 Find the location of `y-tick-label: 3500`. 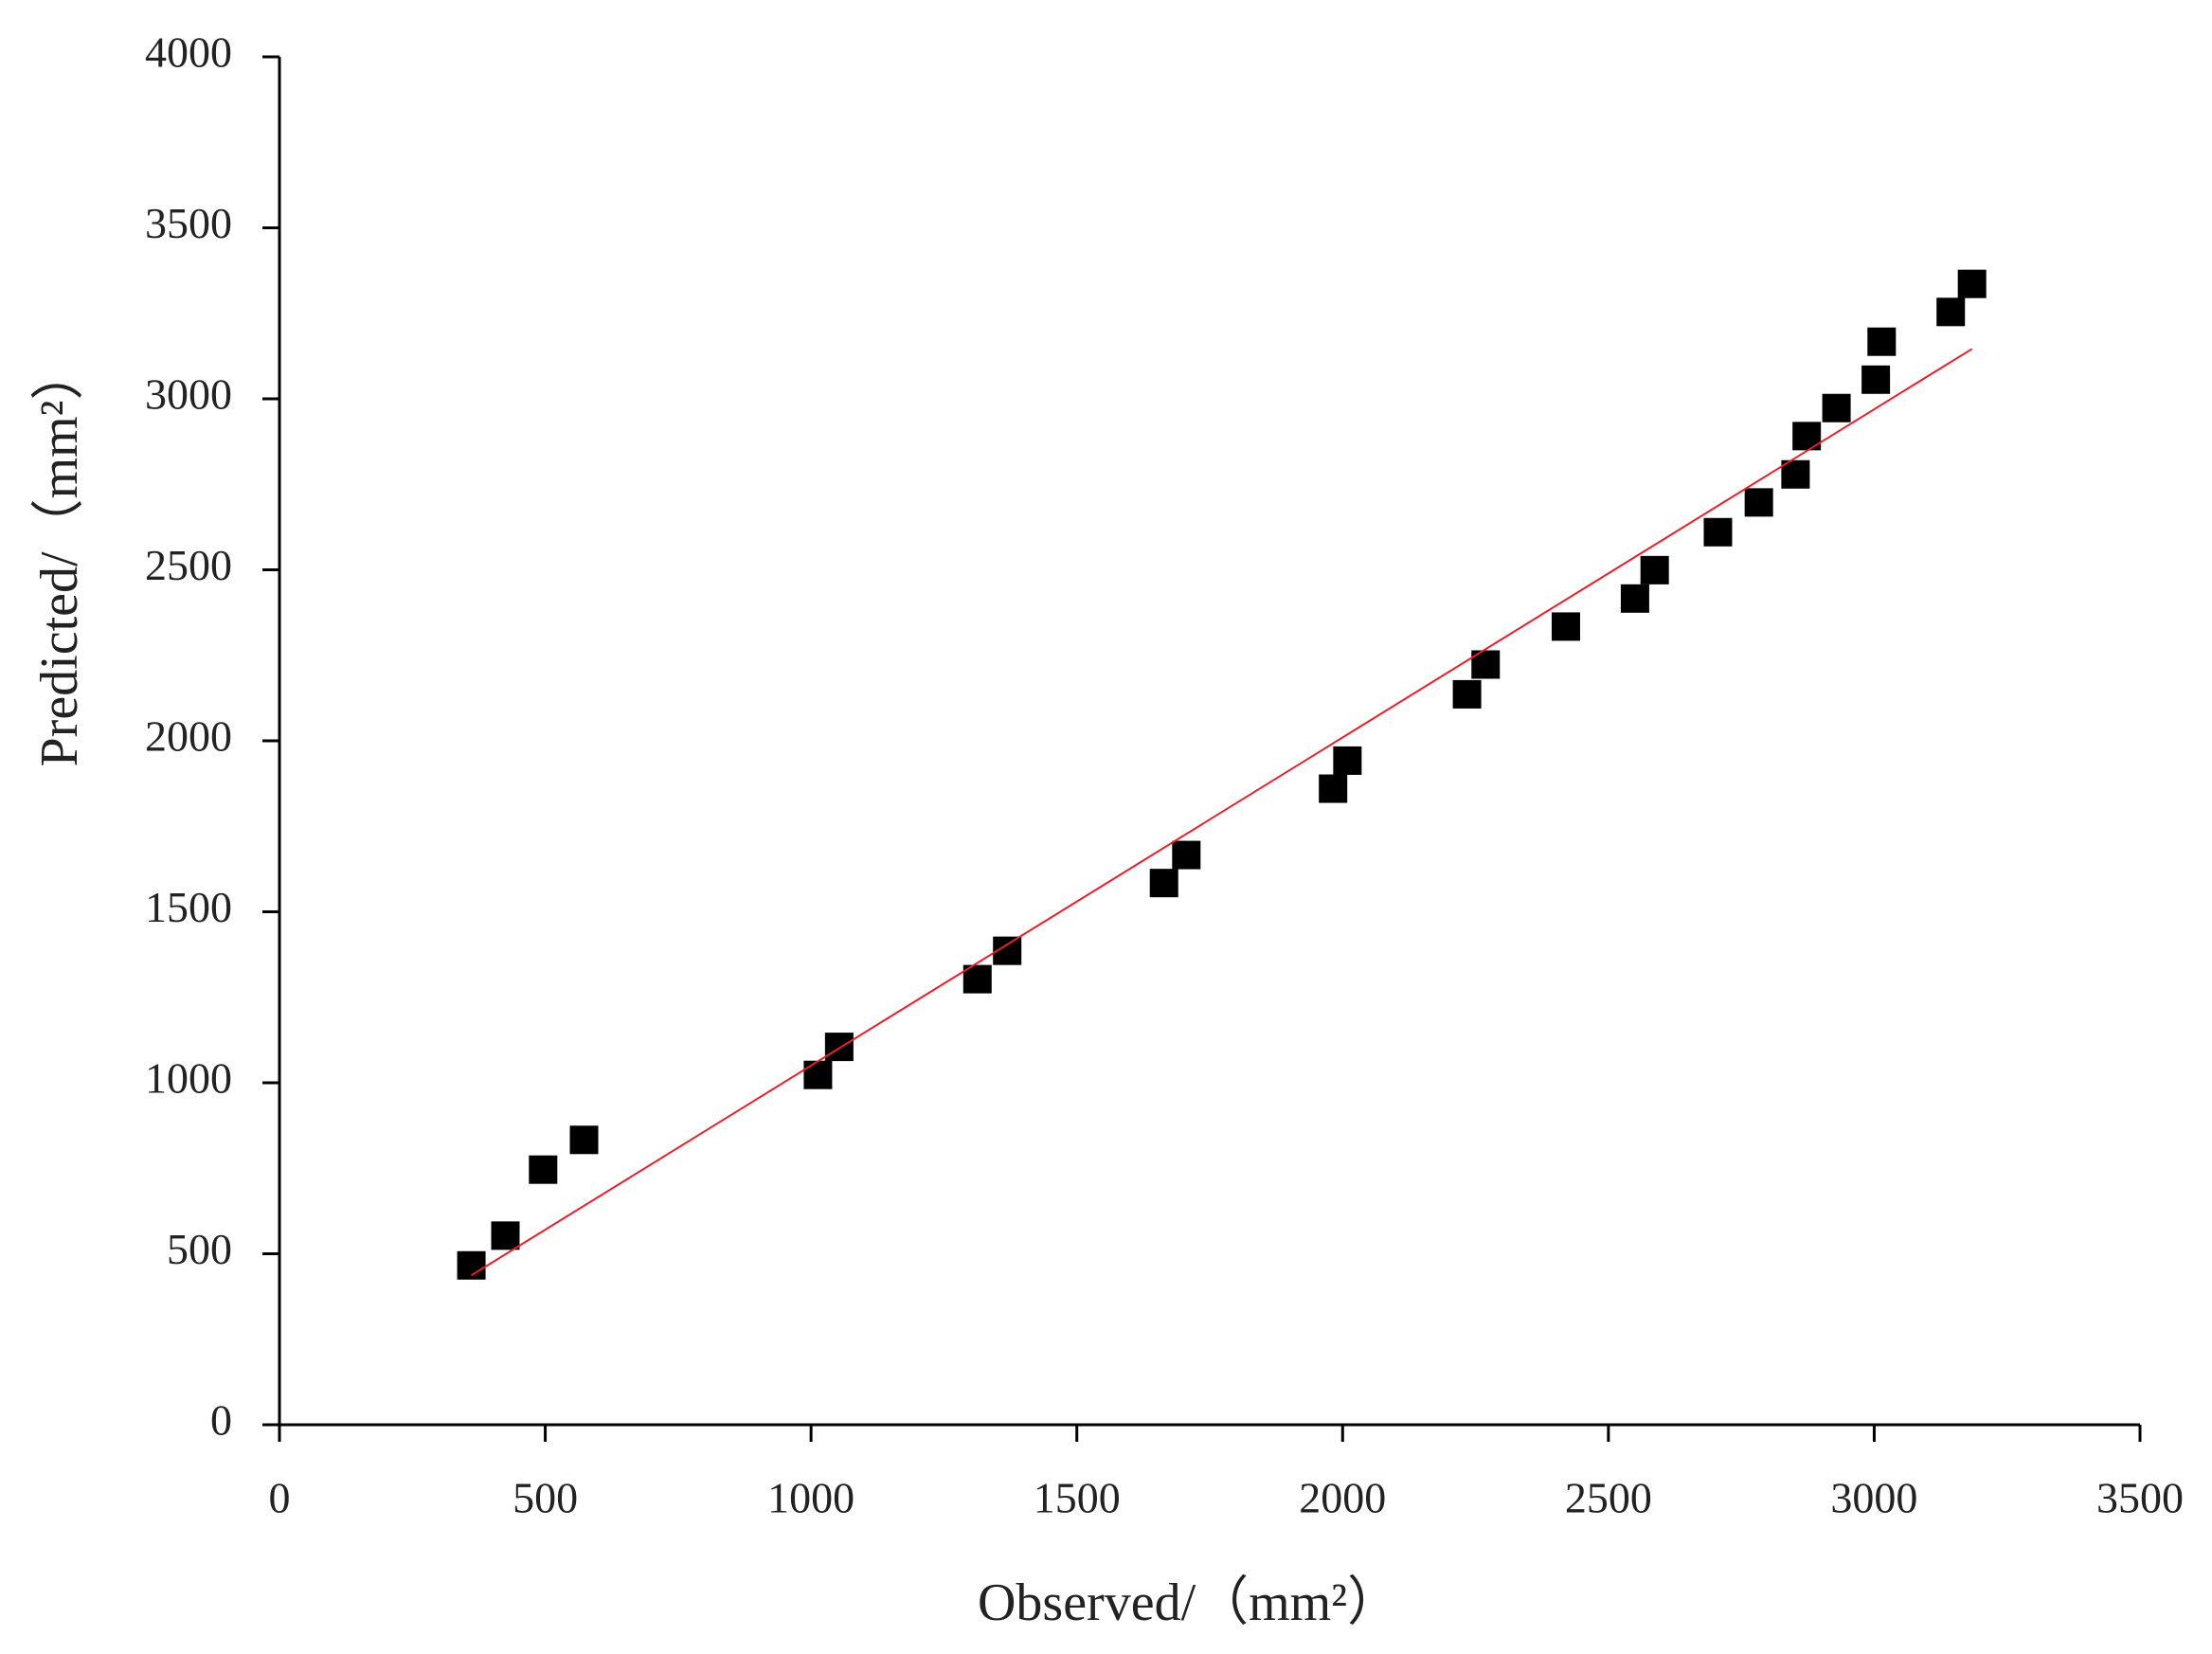

y-tick-label: 3500 is located at coordinates (189, 223).